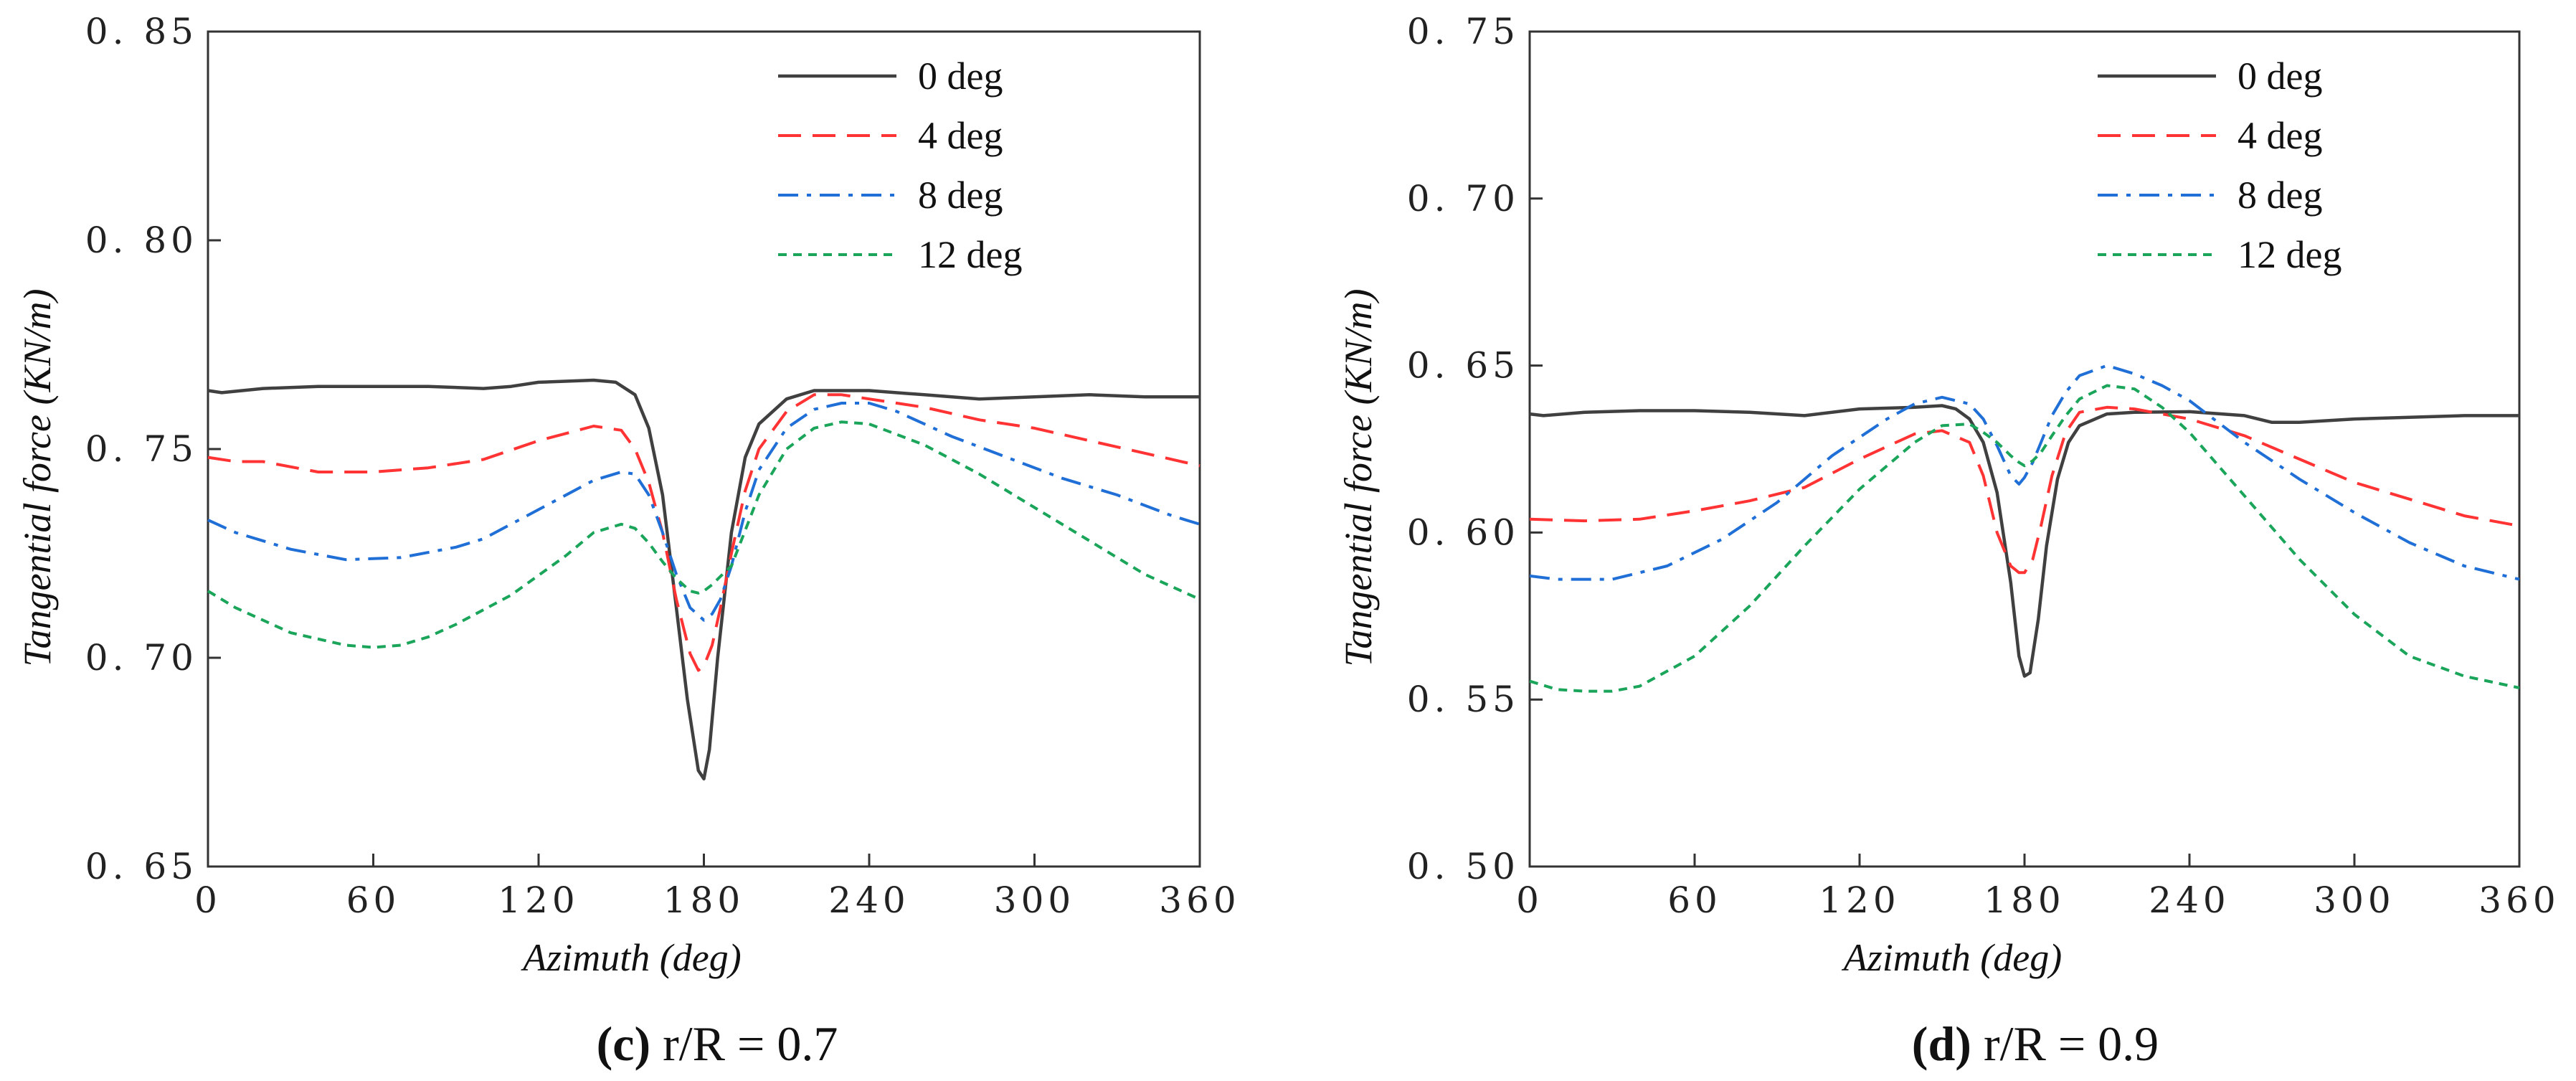 This screenshot has height=1081, width=2576. I want to click on caption-d: (d) r/R = 0.9, so click(2035, 1043).